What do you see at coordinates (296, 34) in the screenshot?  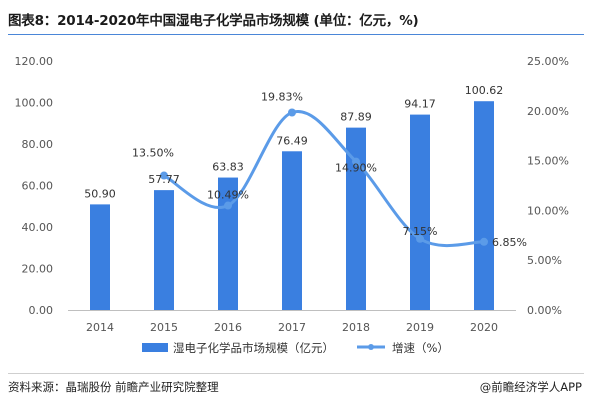 I see `title-divider` at bounding box center [296, 34].